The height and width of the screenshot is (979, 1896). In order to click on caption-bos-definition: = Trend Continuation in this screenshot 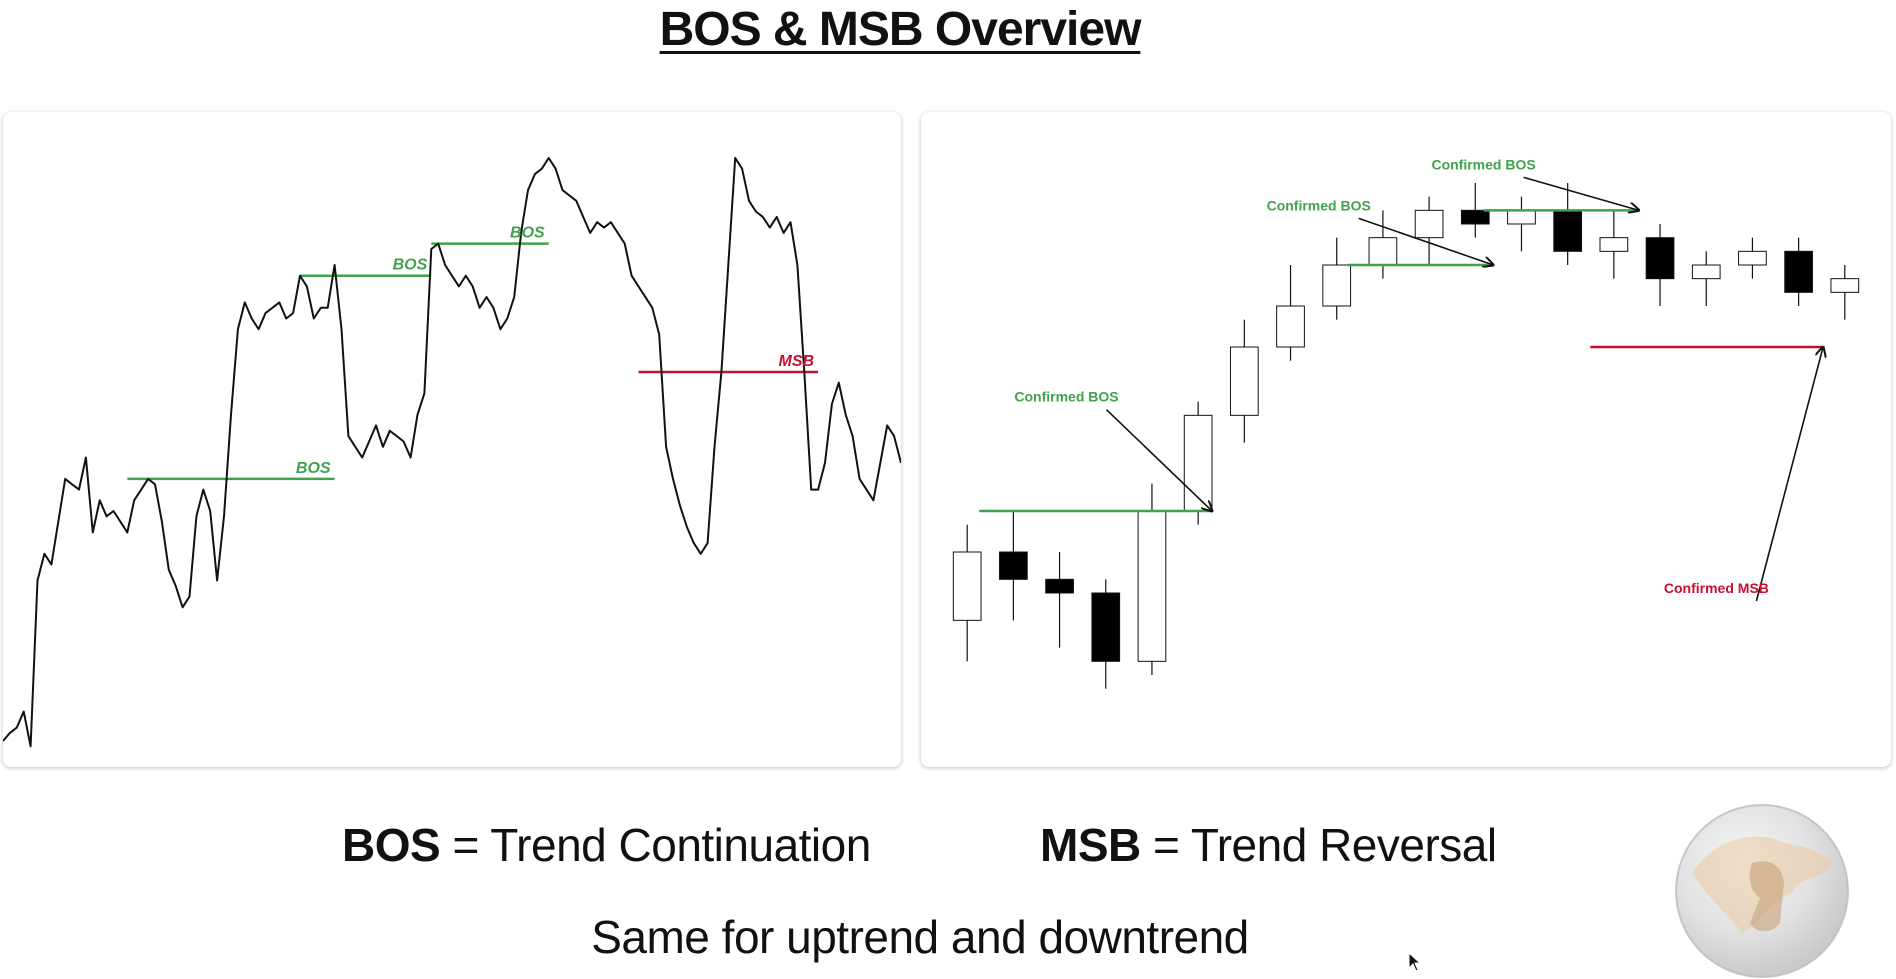, I will do `click(661, 845)`.